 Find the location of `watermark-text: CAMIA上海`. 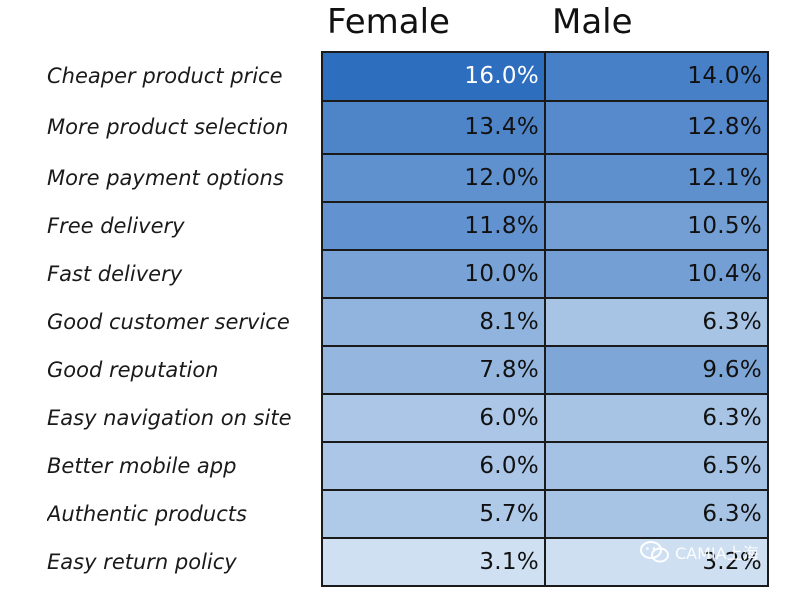

watermark-text: CAMIA上海 is located at coordinates (717, 553).